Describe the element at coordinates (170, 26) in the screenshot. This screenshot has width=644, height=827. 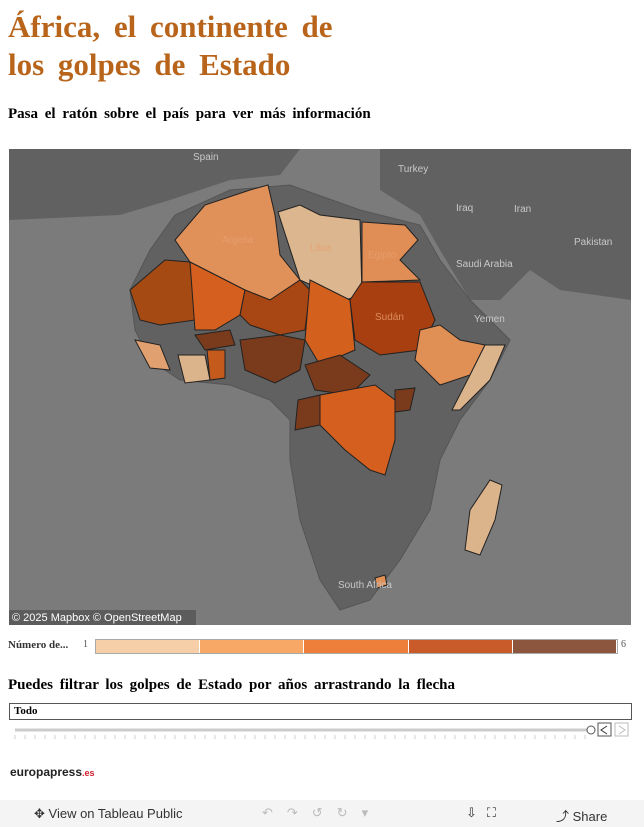
I see `title-line: África, el continente de` at that location.